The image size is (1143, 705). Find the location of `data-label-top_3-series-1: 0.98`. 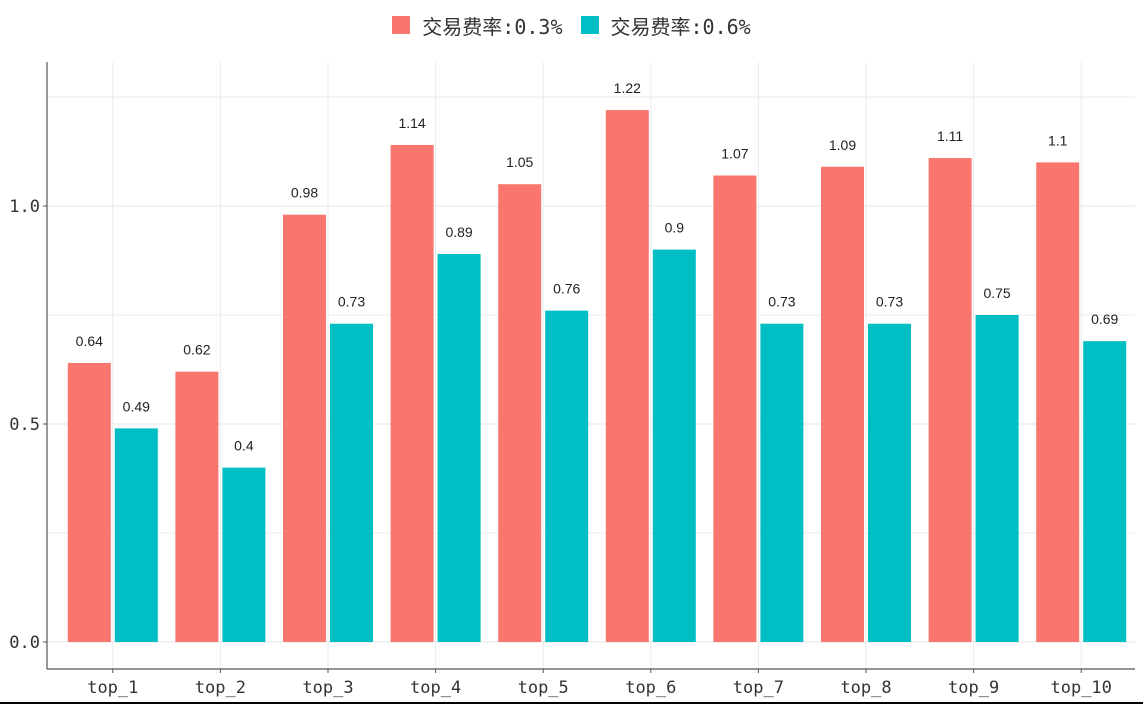

data-label-top_3-series-1: 0.98 is located at coordinates (304, 193).